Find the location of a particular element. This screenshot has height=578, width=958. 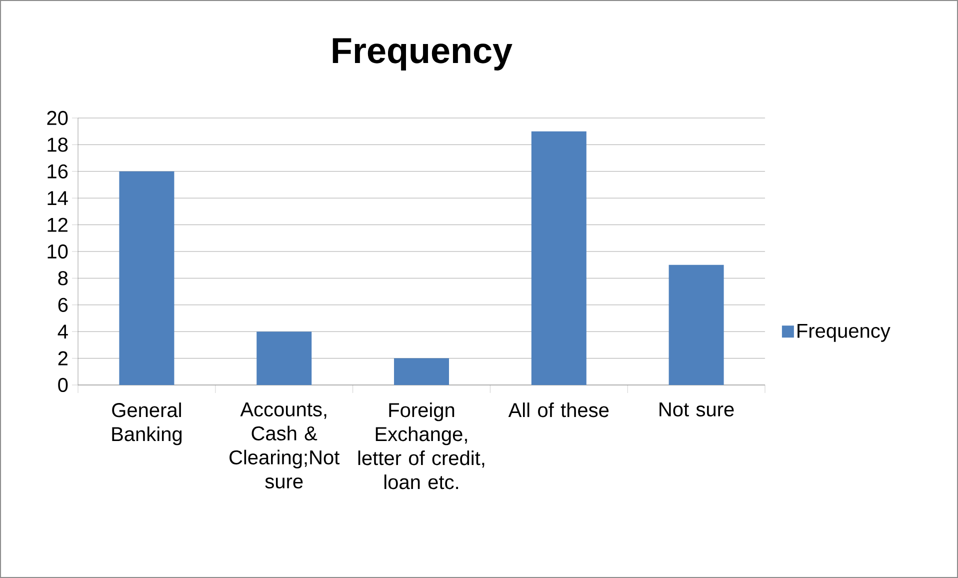

y-tick-label: 14 is located at coordinates (58, 198).